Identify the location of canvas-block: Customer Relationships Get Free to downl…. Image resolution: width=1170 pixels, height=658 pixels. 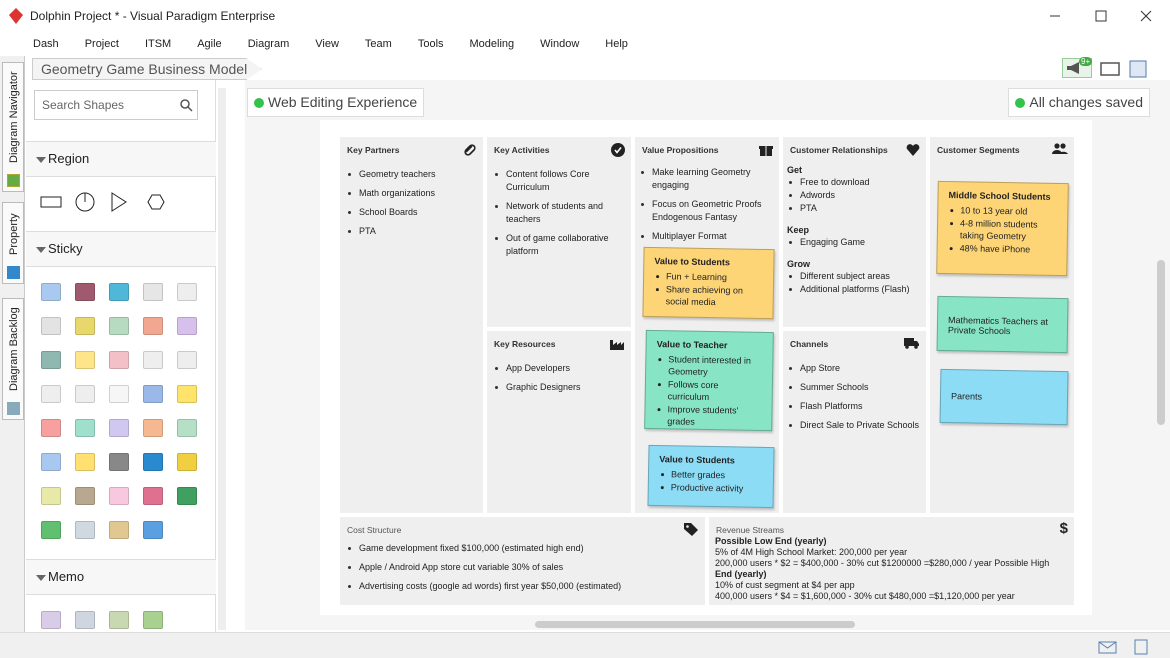
(854, 232).